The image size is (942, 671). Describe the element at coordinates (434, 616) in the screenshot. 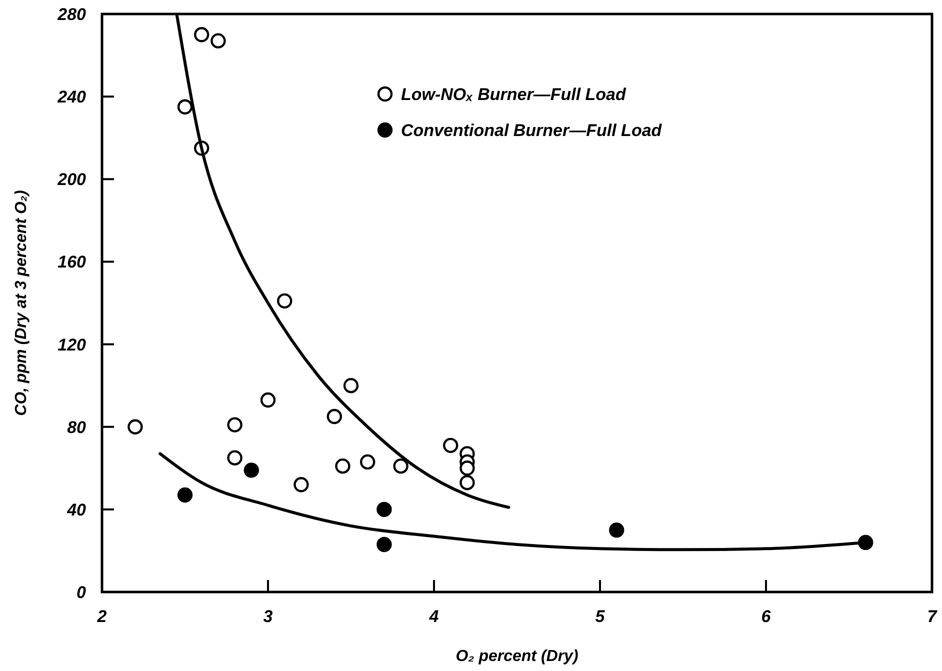

I see `x-tick-label: 4` at that location.